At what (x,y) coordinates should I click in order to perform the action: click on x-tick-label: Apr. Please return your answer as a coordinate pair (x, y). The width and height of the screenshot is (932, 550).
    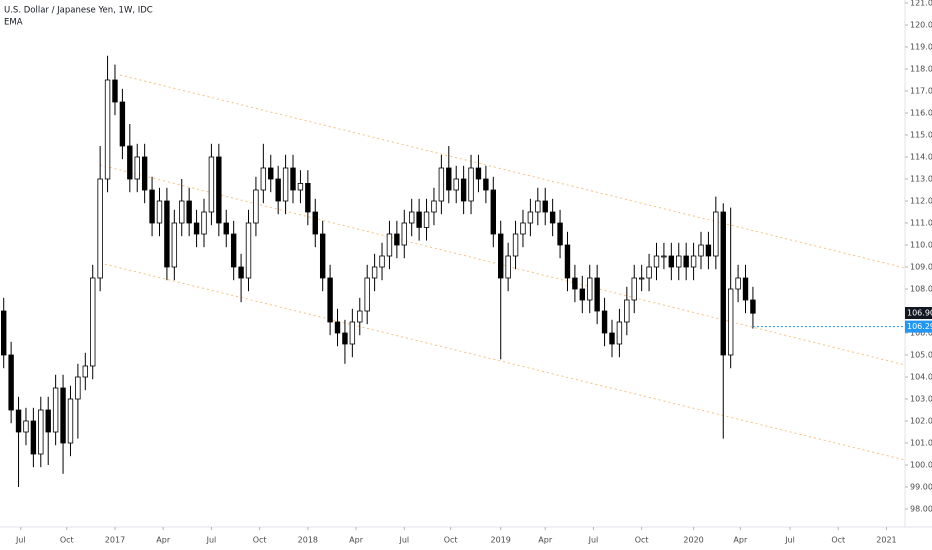
    Looking at the image, I should click on (740, 540).